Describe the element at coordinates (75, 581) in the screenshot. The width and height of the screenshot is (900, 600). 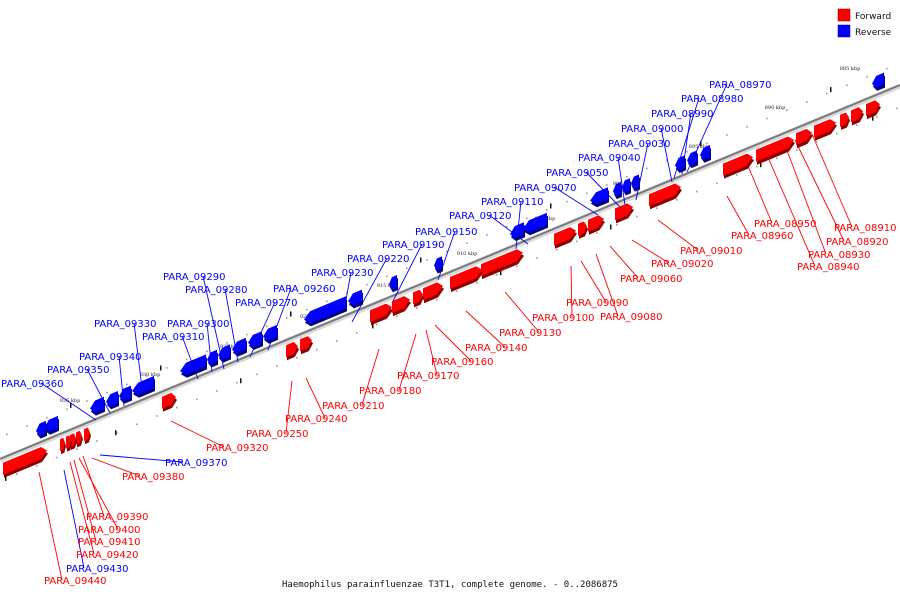
I see `gene-label: PARA_09440` at that location.